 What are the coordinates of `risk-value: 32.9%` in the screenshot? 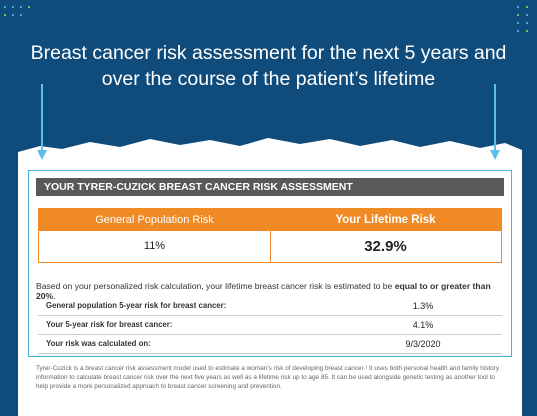 It's located at (385, 246).